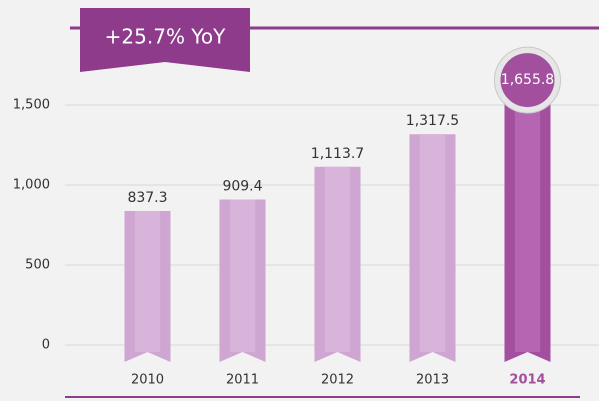 The height and width of the screenshot is (401, 599). What do you see at coordinates (31, 185) in the screenshot?
I see `y-tick-label: 1,000` at bounding box center [31, 185].